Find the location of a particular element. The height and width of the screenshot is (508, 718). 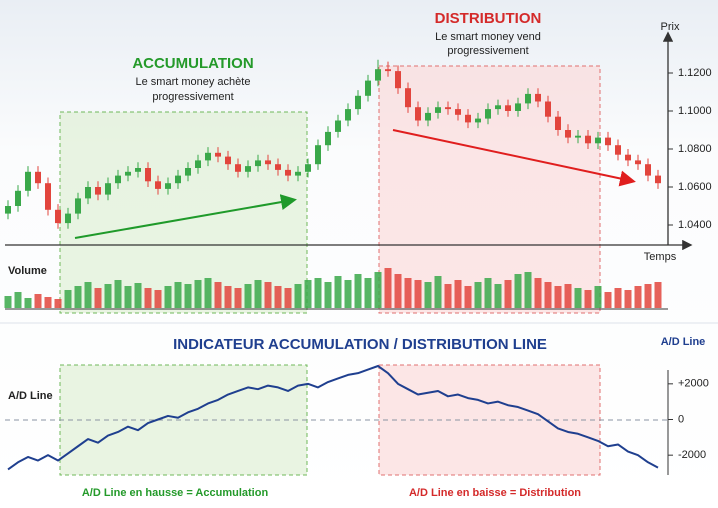

zone-text: Le smart money vend is located at coordinates (488, 37).